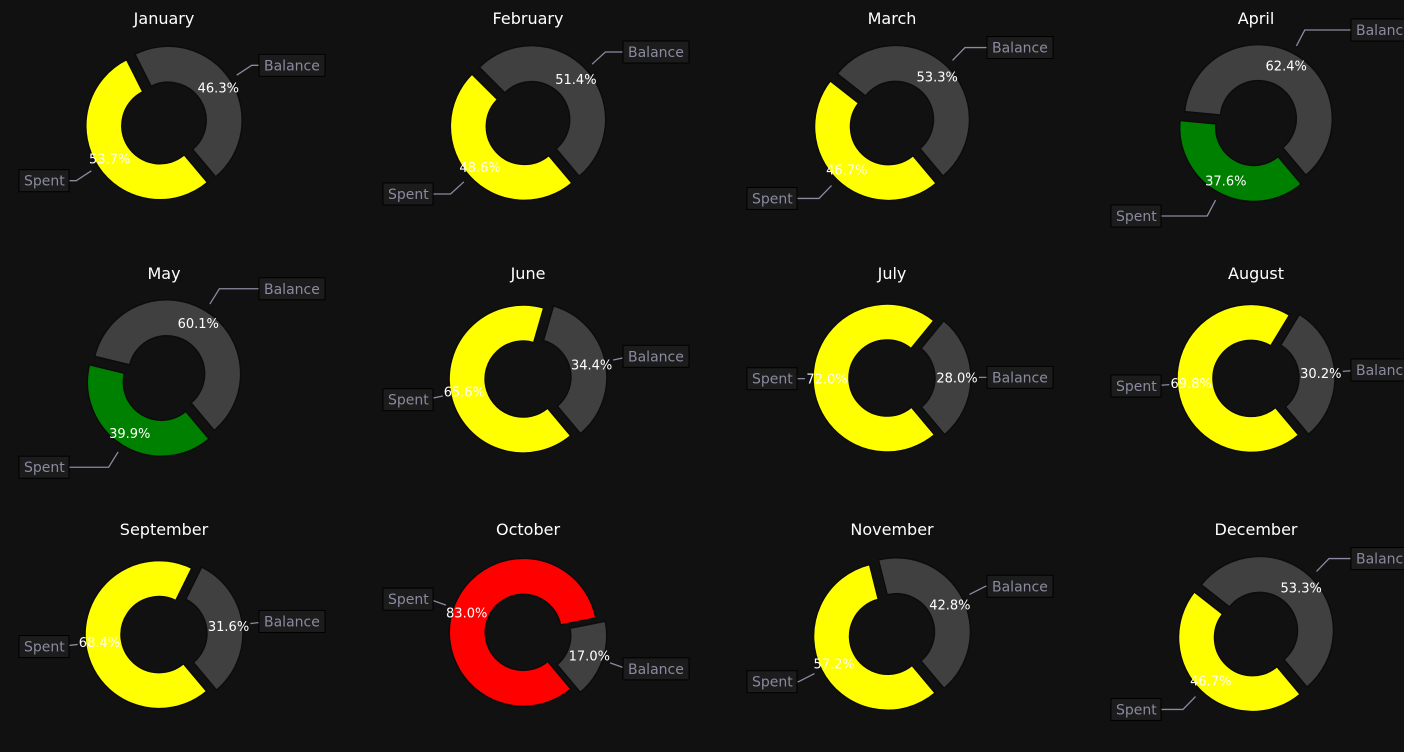 The image size is (1404, 752). I want to click on donut-chart-april: April 37.6% Spent 62.4% Balance, so click(1257, 118).